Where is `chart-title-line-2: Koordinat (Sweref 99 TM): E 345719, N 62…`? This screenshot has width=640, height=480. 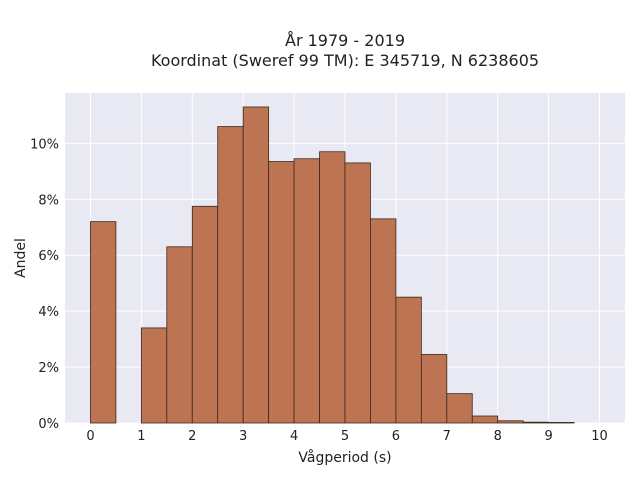
chart-title-line-2: Koordinat (Sweref 99 TM): E 345719, N 62… is located at coordinates (345, 60).